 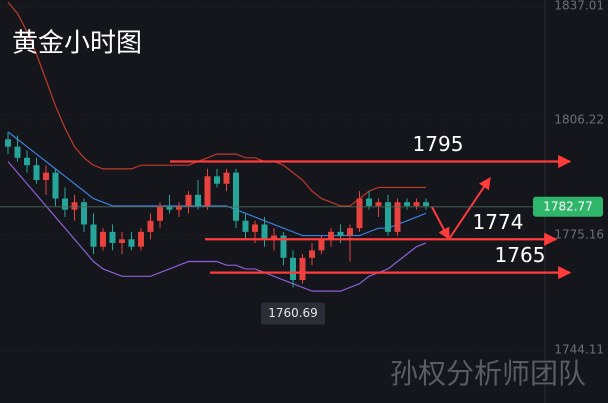 I want to click on low-label: 1760.69, so click(x=293, y=313).